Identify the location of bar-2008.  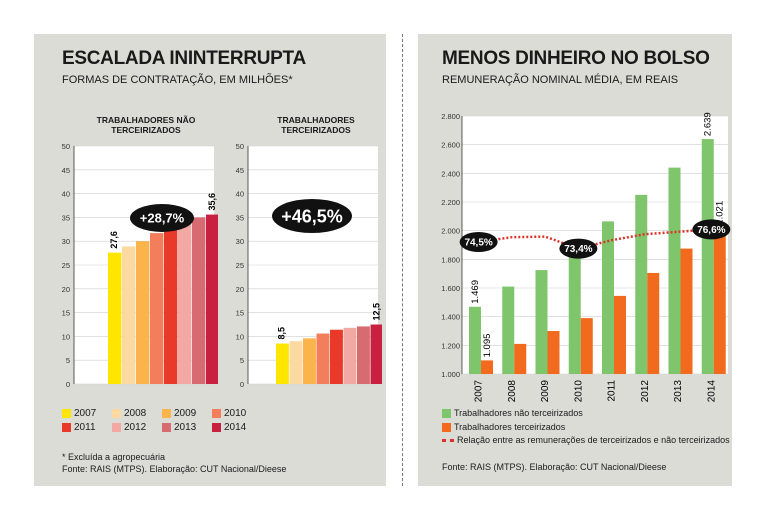
(296, 362).